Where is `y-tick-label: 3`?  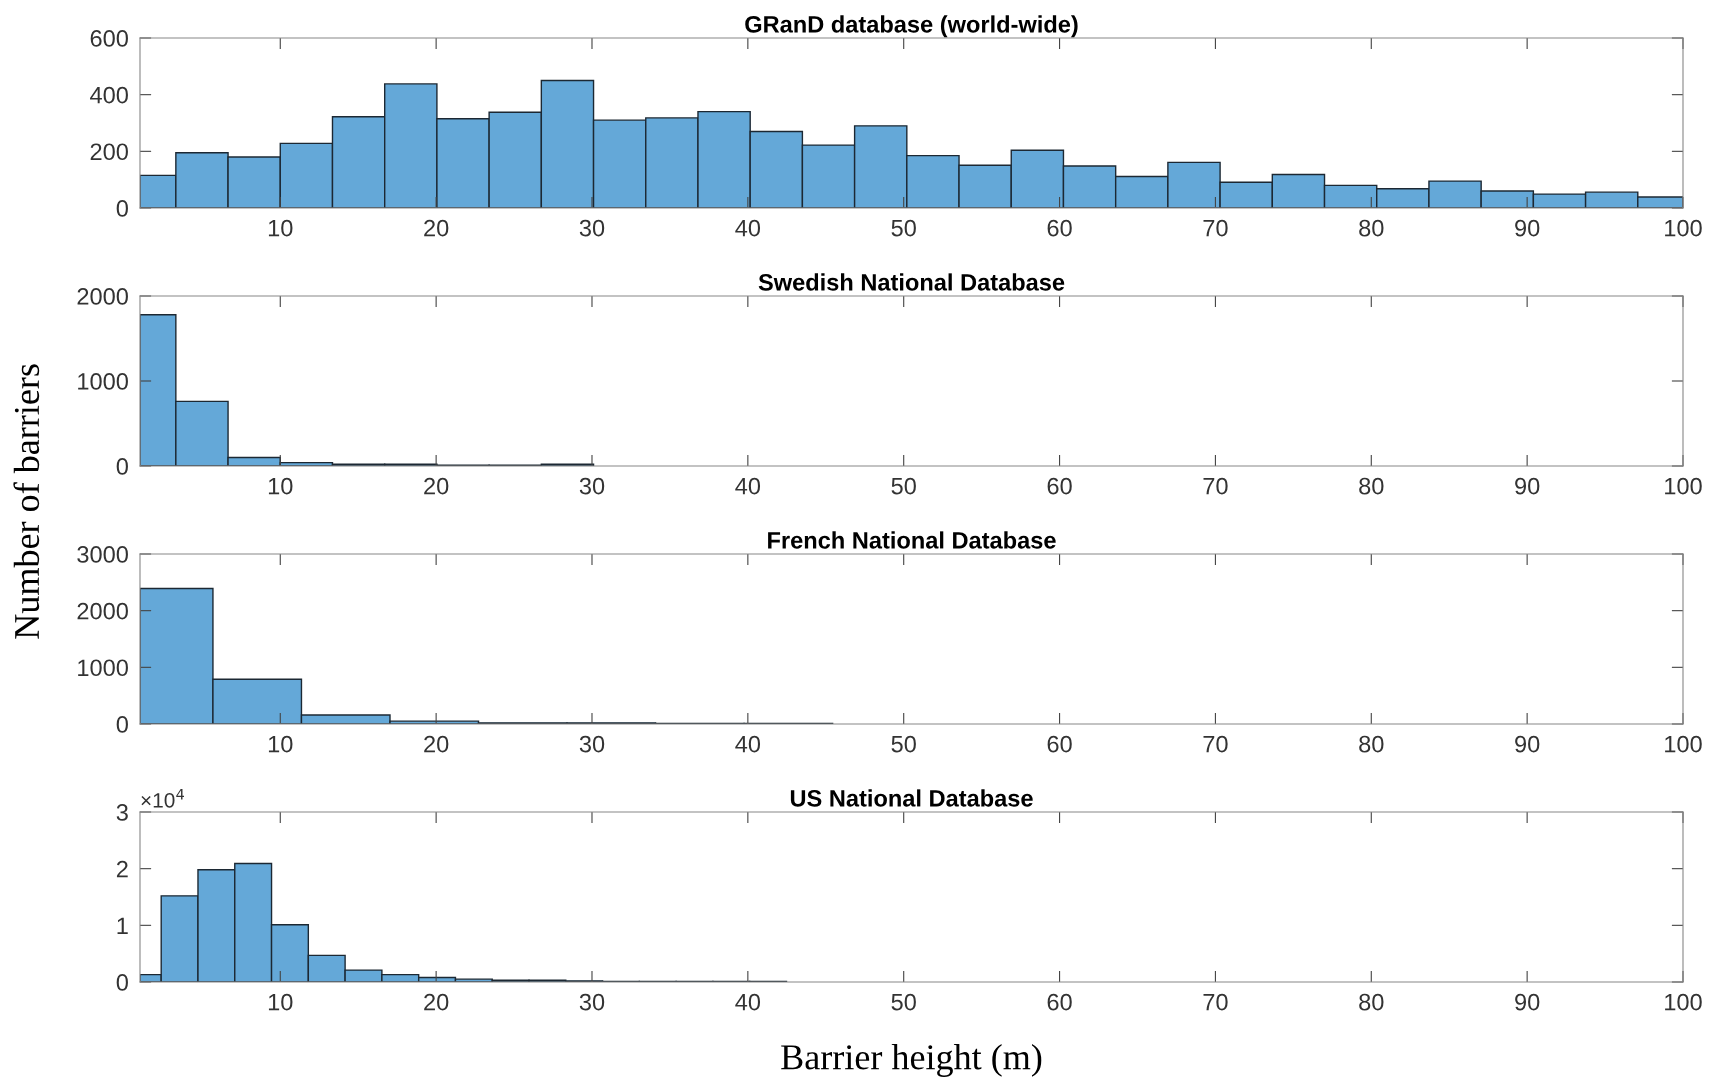 y-tick-label: 3 is located at coordinates (122, 812).